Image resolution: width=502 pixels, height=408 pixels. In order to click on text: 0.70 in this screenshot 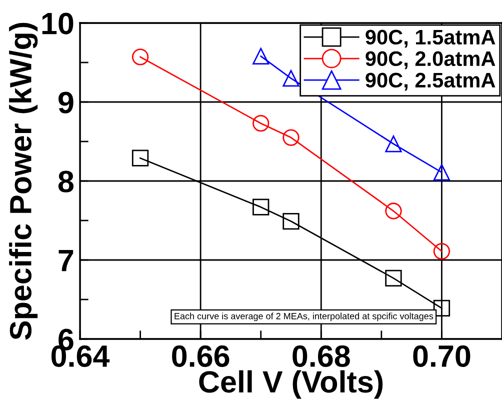, I will do `click(441, 356)`.